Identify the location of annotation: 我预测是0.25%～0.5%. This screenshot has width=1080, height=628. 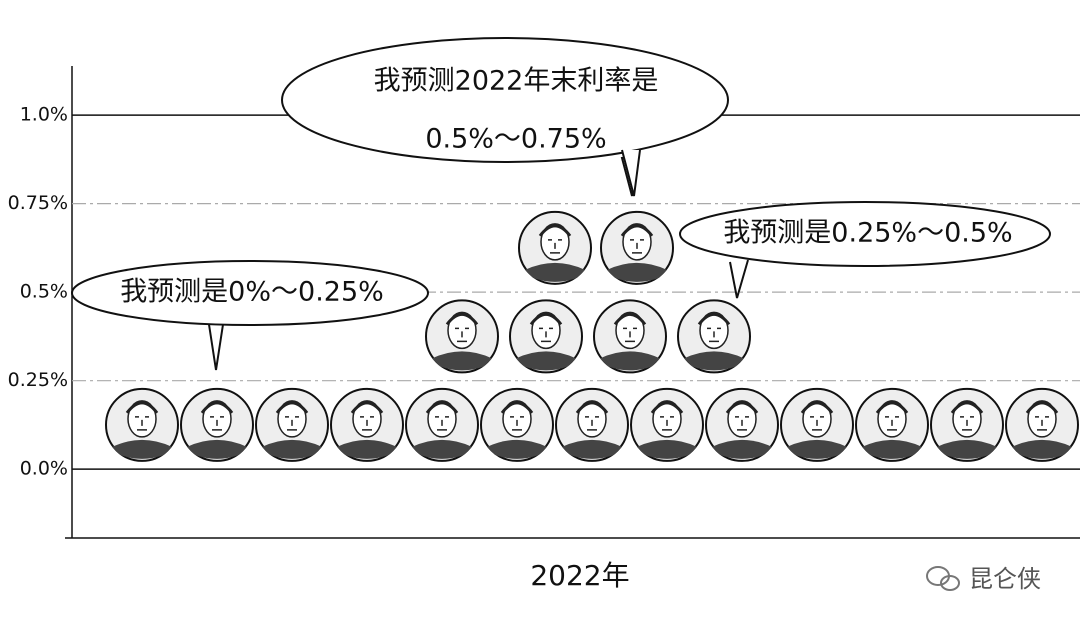
(867, 233).